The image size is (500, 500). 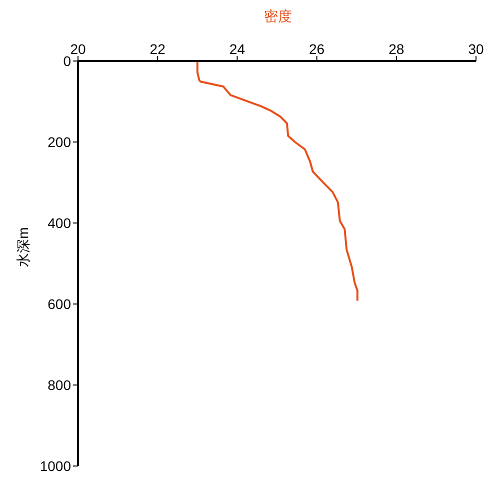 What do you see at coordinates (60, 222) in the screenshot?
I see `y-tick-label: 400` at bounding box center [60, 222].